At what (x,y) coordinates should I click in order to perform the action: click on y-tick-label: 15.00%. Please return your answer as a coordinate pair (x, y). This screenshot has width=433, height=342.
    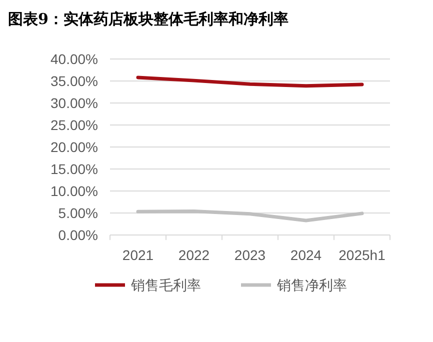
    Looking at the image, I should click on (74, 169).